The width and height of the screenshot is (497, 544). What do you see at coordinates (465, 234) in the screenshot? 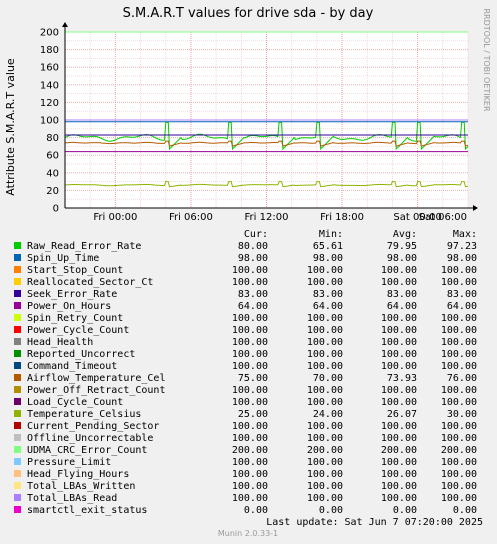
I see `legend-column-header: Max:` at bounding box center [465, 234].